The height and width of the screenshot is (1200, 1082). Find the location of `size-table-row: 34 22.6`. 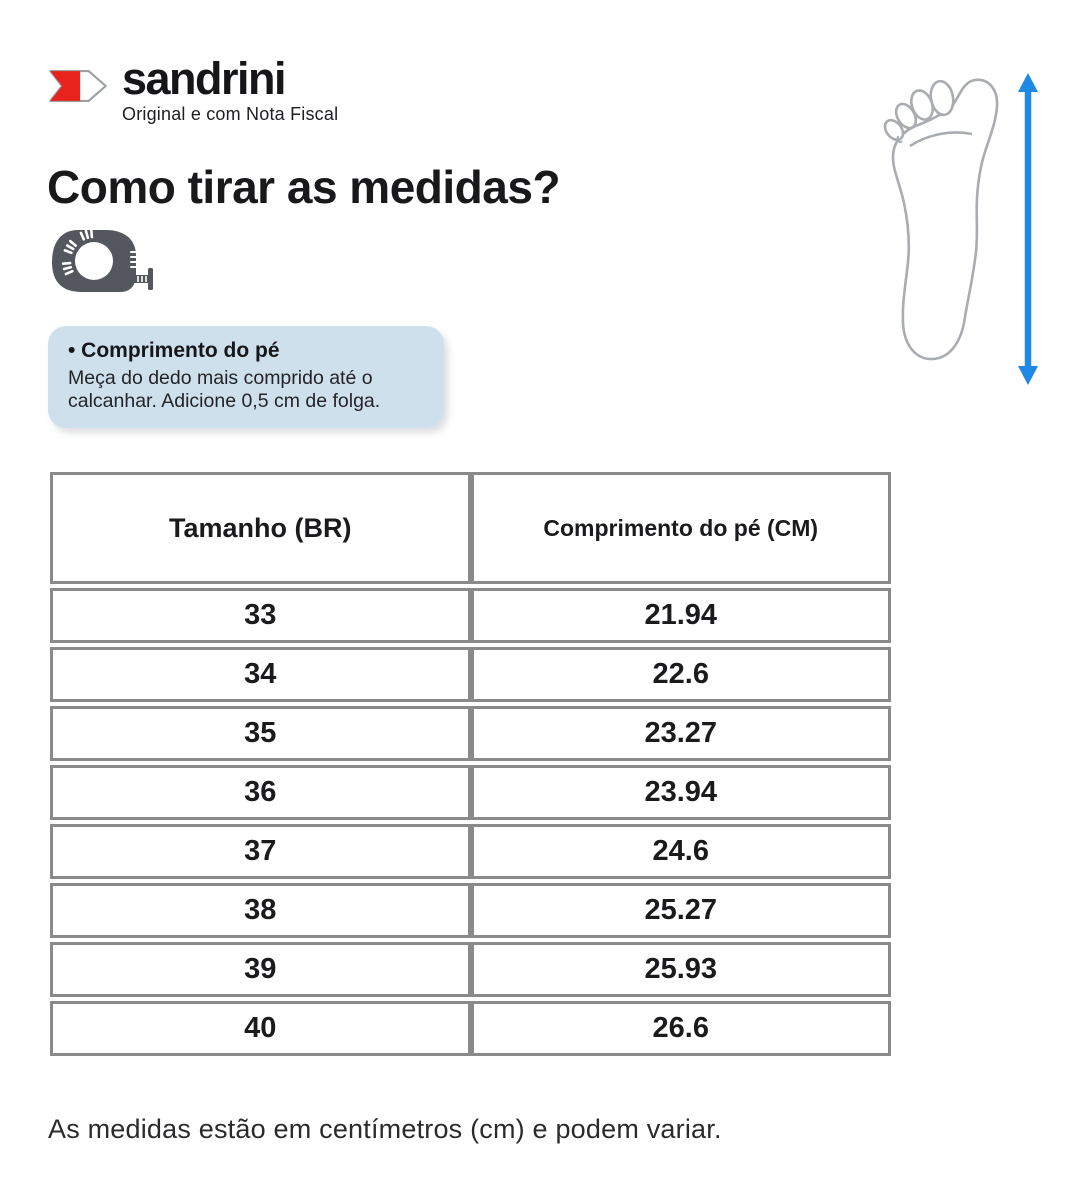

size-table-row: 34 22.6 is located at coordinates (470, 674).